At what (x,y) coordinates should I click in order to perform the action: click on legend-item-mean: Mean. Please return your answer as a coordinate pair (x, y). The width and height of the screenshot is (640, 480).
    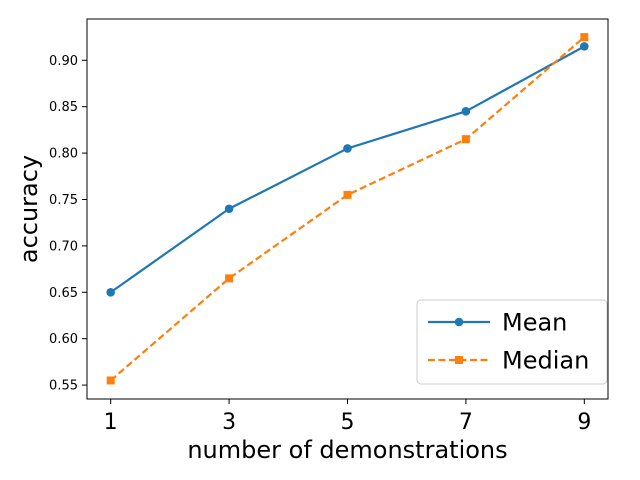
    Looking at the image, I should click on (497, 323).